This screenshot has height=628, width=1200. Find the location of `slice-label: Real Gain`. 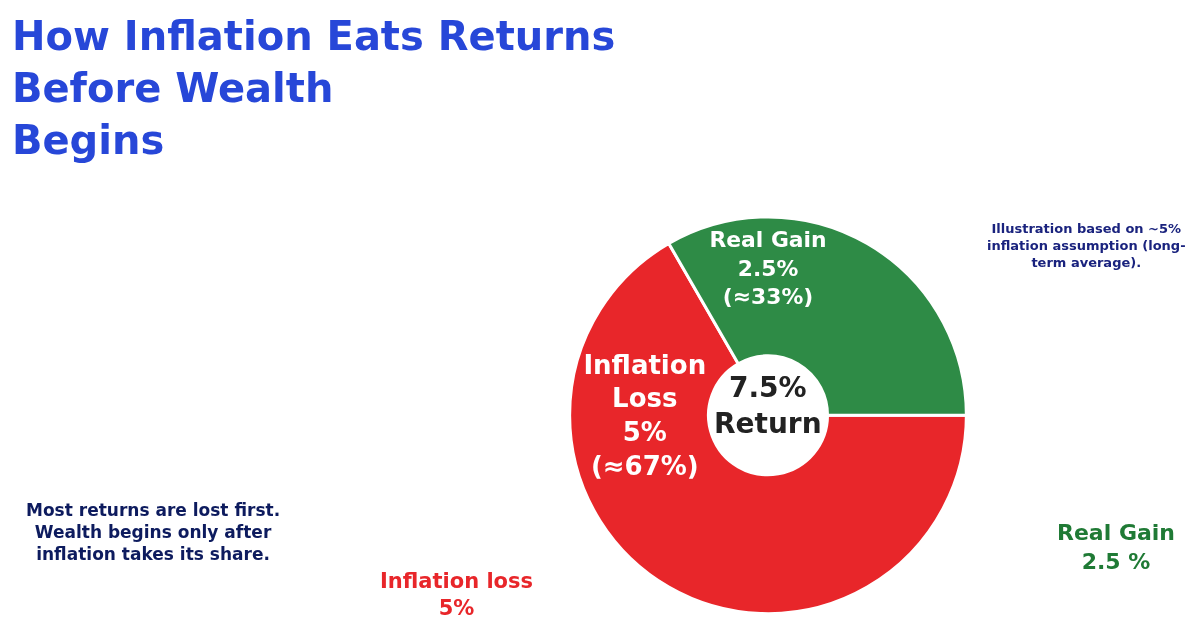

slice-label: Real Gain is located at coordinates (768, 240).